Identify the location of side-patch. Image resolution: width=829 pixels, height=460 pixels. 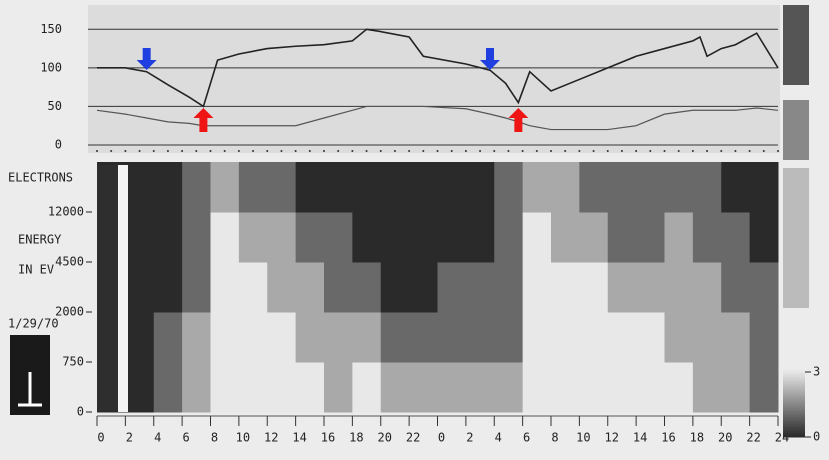
(796, 45).